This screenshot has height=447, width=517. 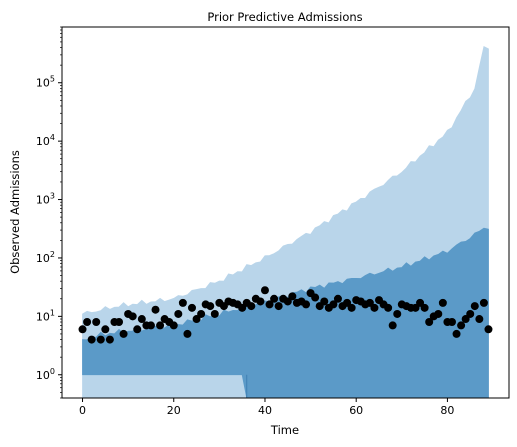 What do you see at coordinates (284, 17) in the screenshot?
I see `chart-title: Prior Predictive Admissions` at bounding box center [284, 17].